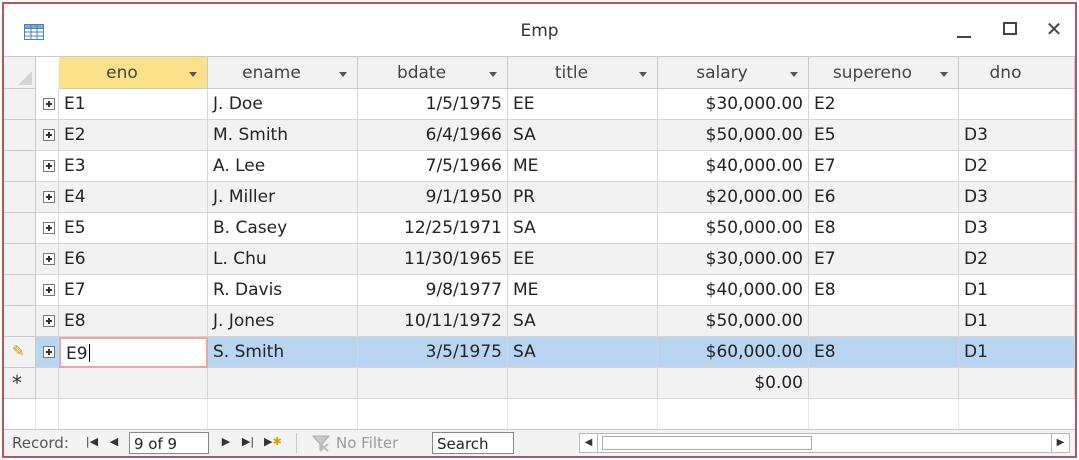 The width and height of the screenshot is (1079, 460). What do you see at coordinates (733, 352) in the screenshot?
I see `cell-salary: $60,000.00` at bounding box center [733, 352].